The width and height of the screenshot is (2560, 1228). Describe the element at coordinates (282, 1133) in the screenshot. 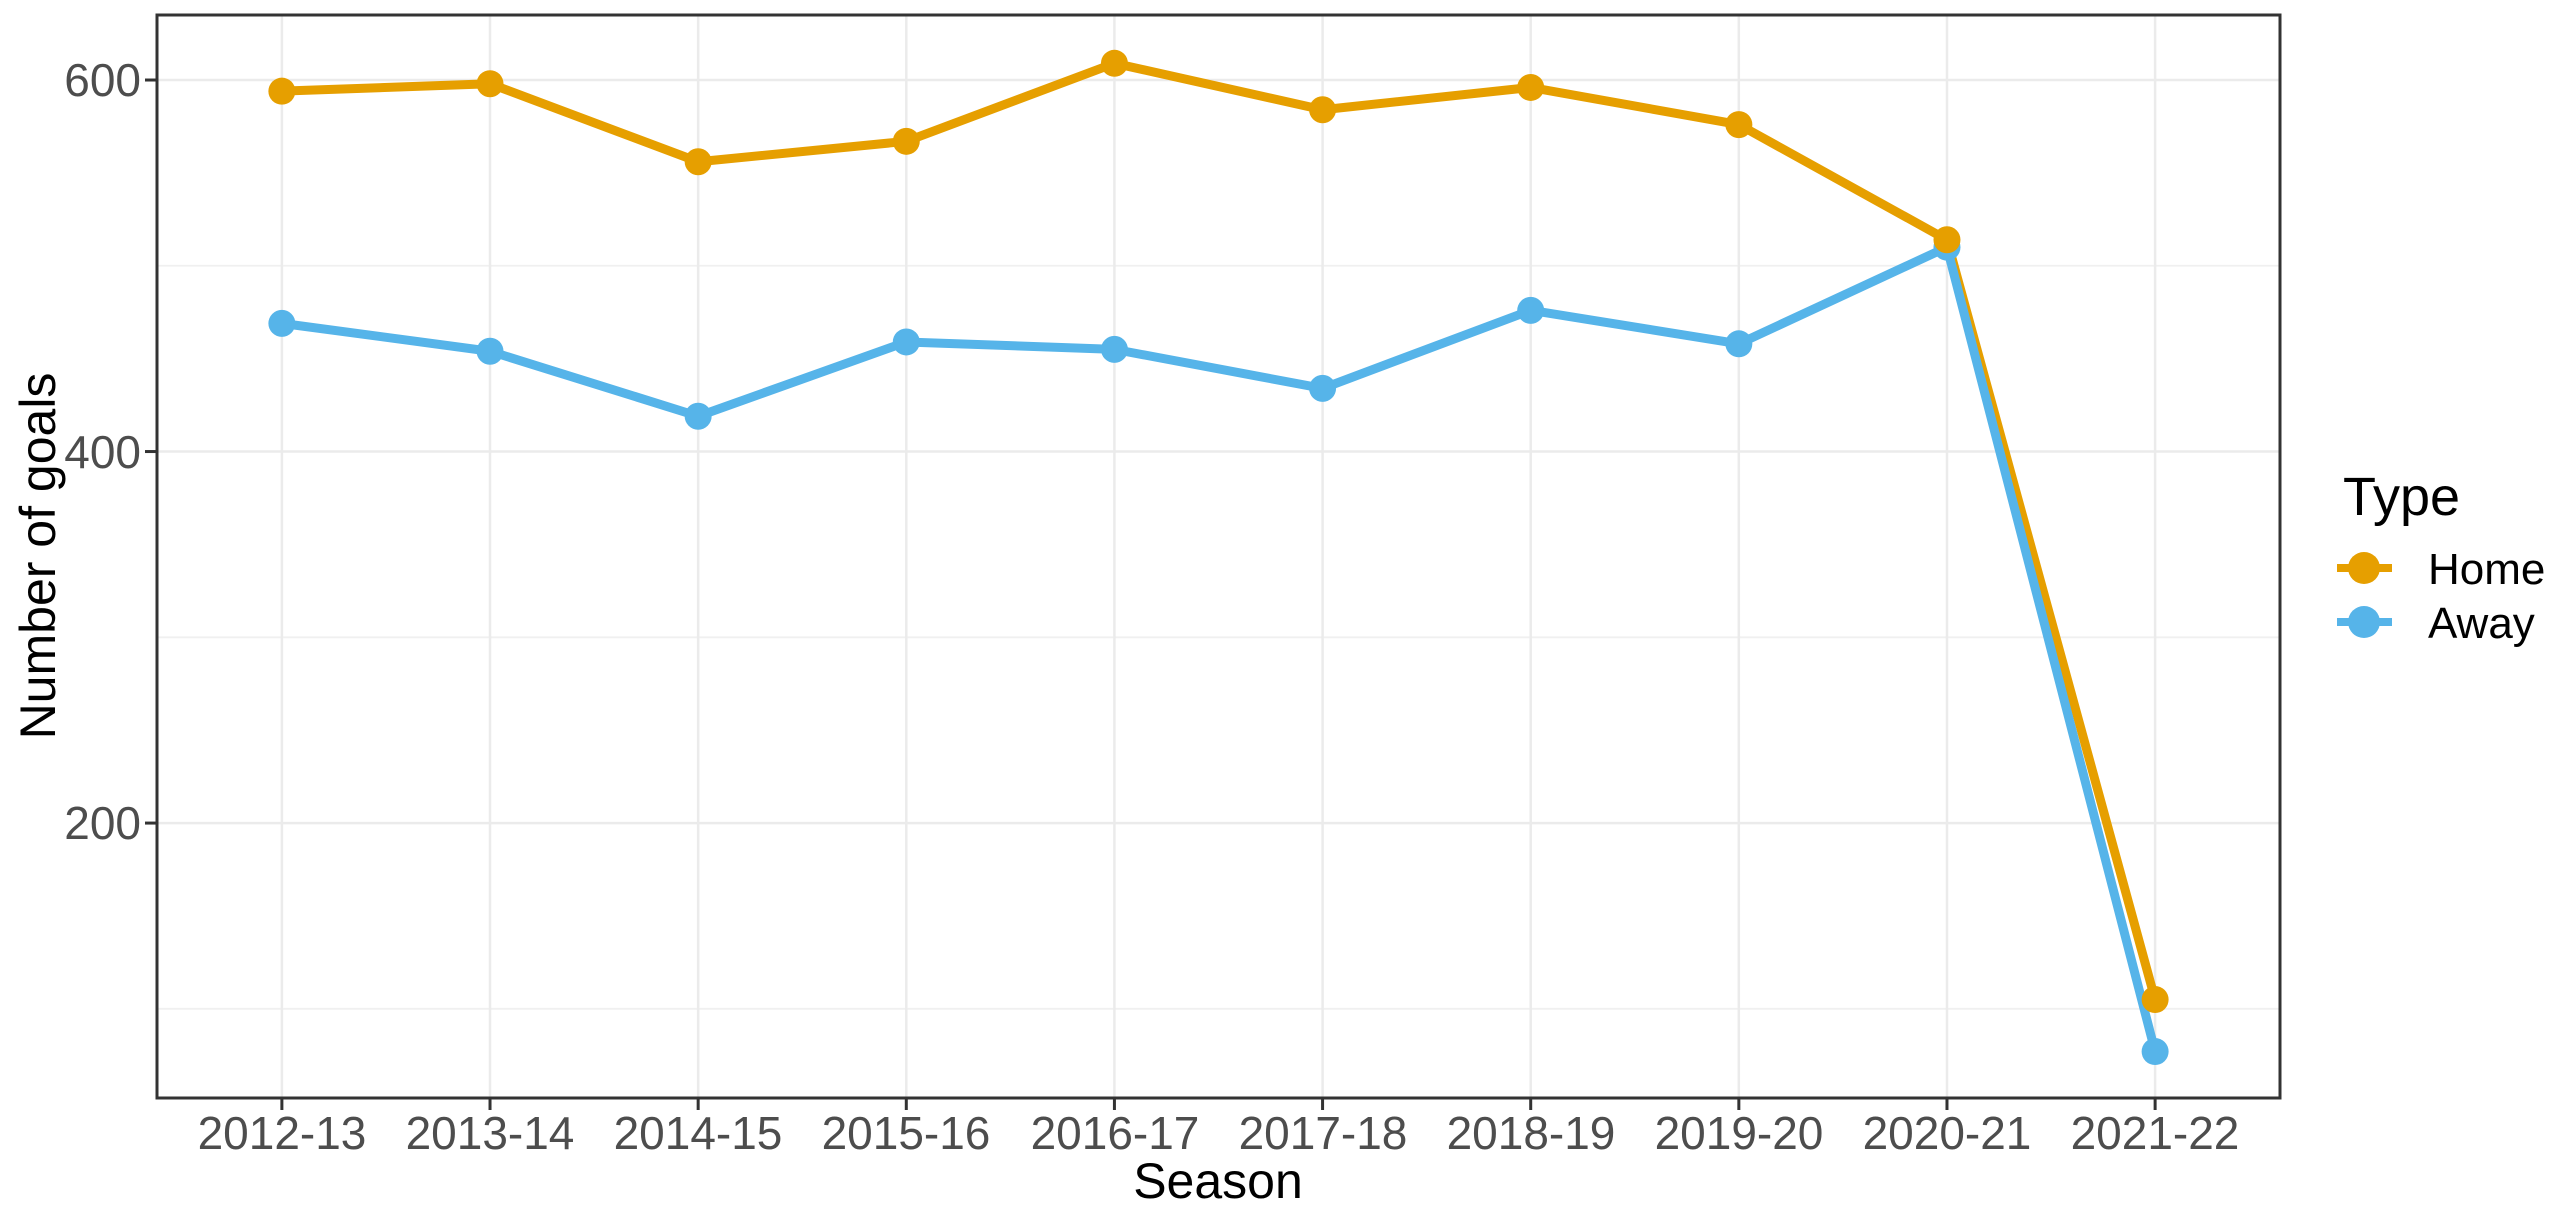

I see `x-tick-label: 2012-13` at that location.